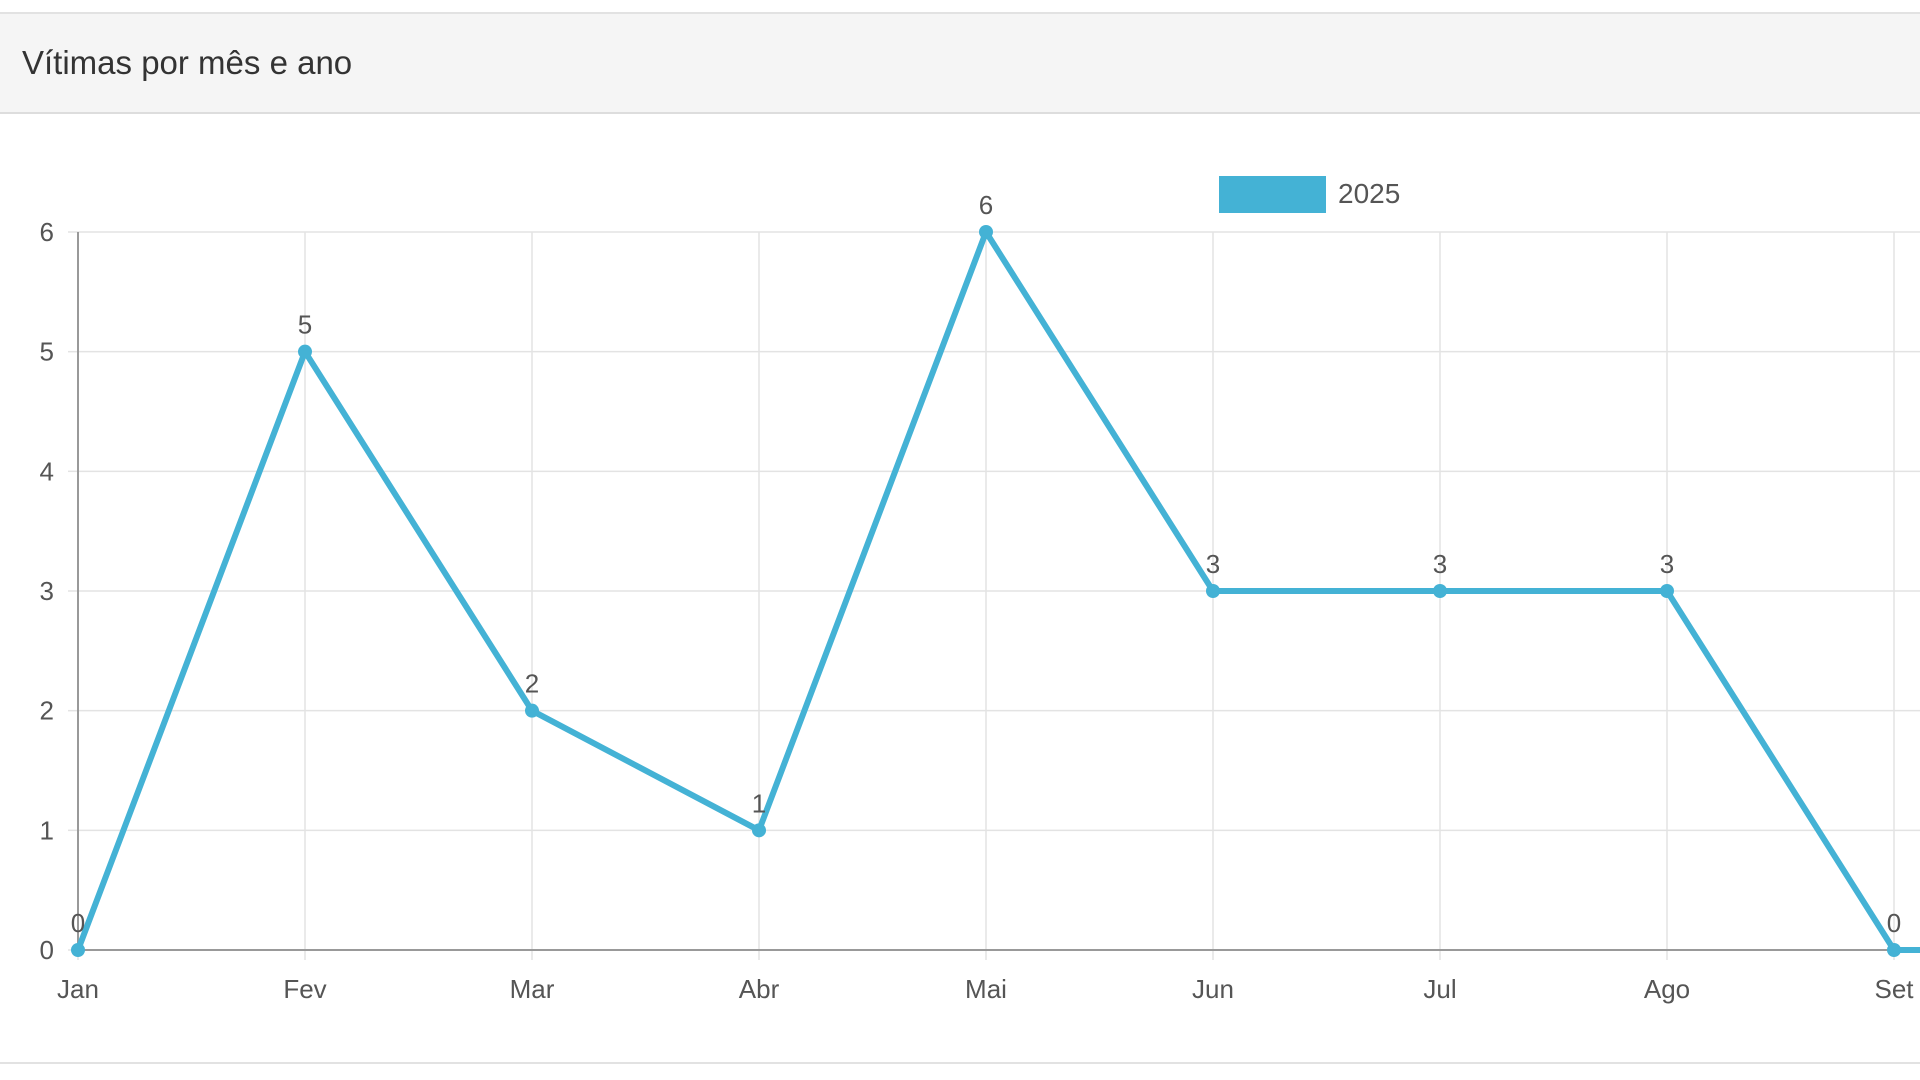 Image resolution: width=1920 pixels, height=1080 pixels. Describe the element at coordinates (47, 950) in the screenshot. I see `y-tick-label: 0` at that location.